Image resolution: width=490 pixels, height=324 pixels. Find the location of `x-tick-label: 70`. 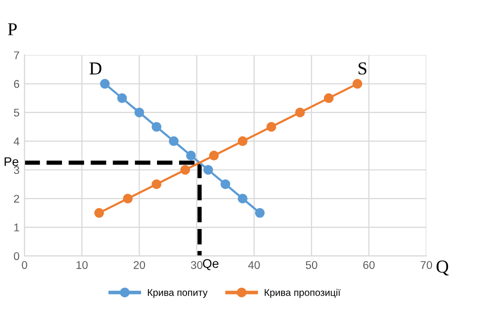

x-tick-label: 70 is located at coordinates (426, 265).